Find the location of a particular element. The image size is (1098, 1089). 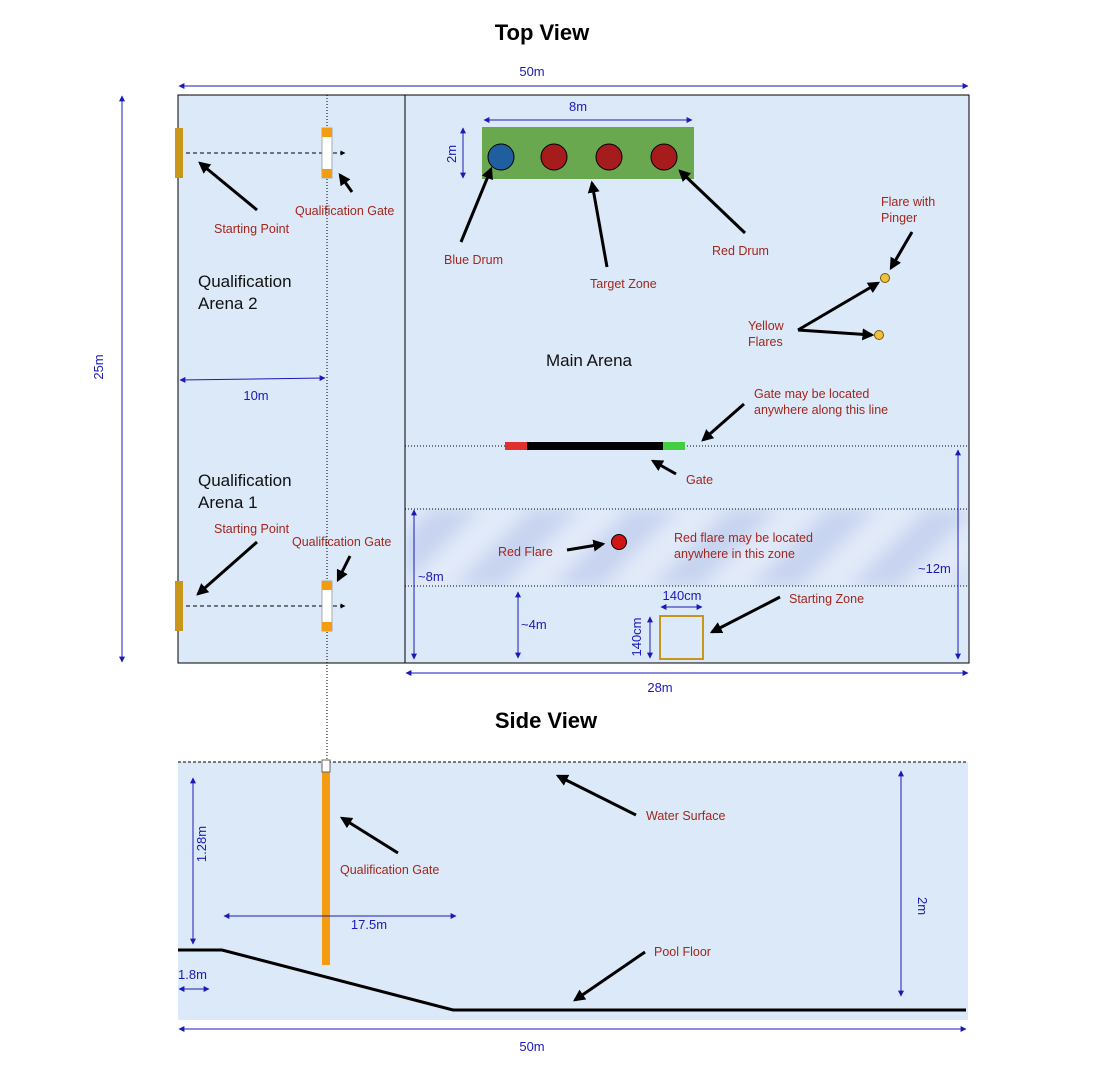

start-offset-dim-label: ~4m is located at coordinates (534, 624).